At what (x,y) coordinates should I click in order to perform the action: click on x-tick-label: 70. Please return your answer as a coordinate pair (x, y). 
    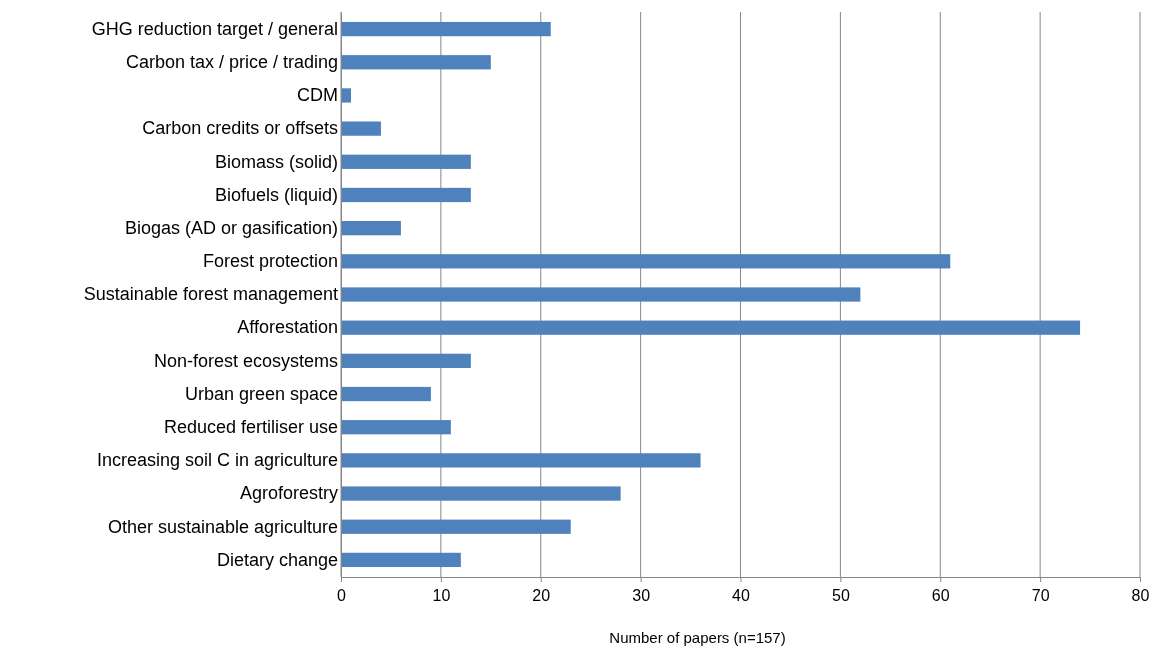
    Looking at the image, I should click on (1040, 596).